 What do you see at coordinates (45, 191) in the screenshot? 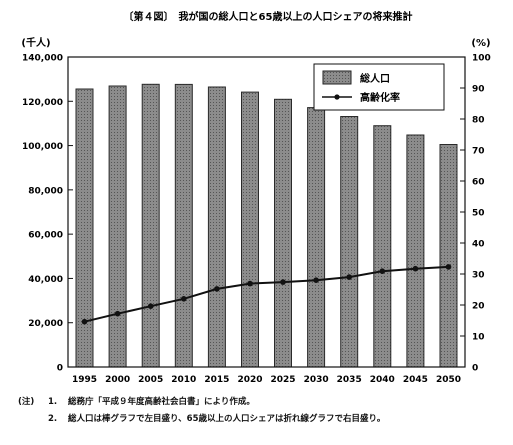
I see `left-tick-label: 80,000` at bounding box center [45, 191].